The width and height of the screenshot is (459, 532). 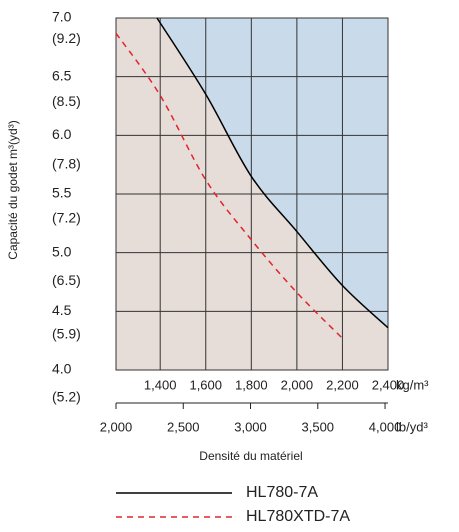 What do you see at coordinates (250, 456) in the screenshot?
I see `x-axis-title: Densité du matériel` at bounding box center [250, 456].